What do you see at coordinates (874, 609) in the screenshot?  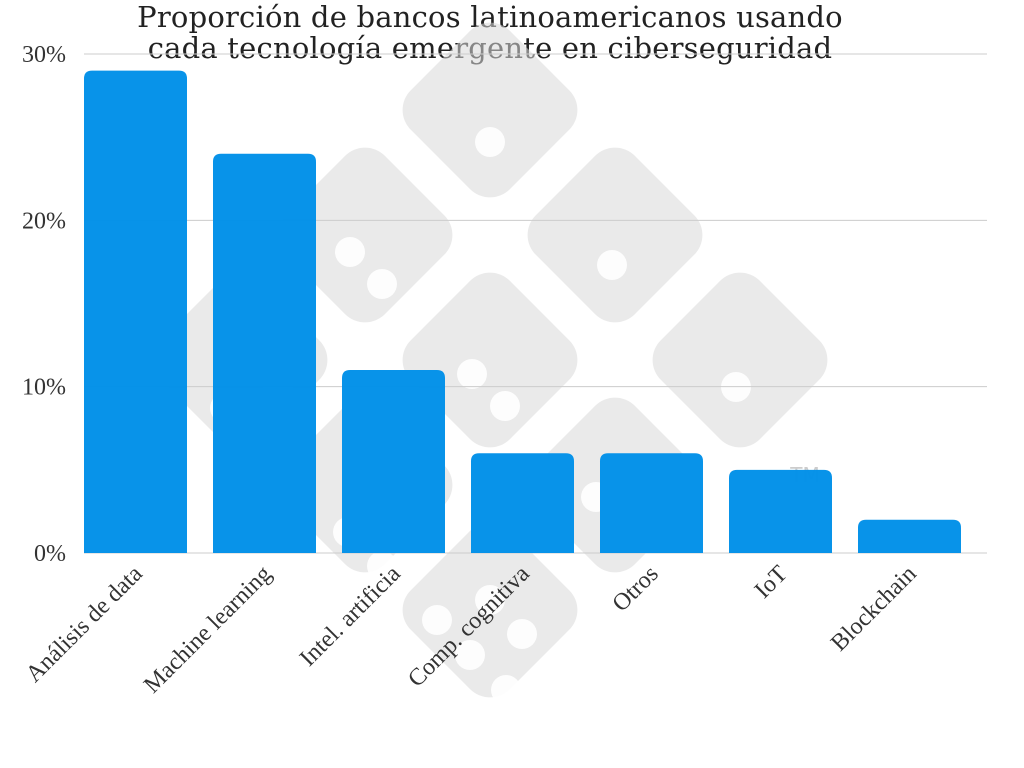 I see `x-tick-label: Blockchain` at bounding box center [874, 609].